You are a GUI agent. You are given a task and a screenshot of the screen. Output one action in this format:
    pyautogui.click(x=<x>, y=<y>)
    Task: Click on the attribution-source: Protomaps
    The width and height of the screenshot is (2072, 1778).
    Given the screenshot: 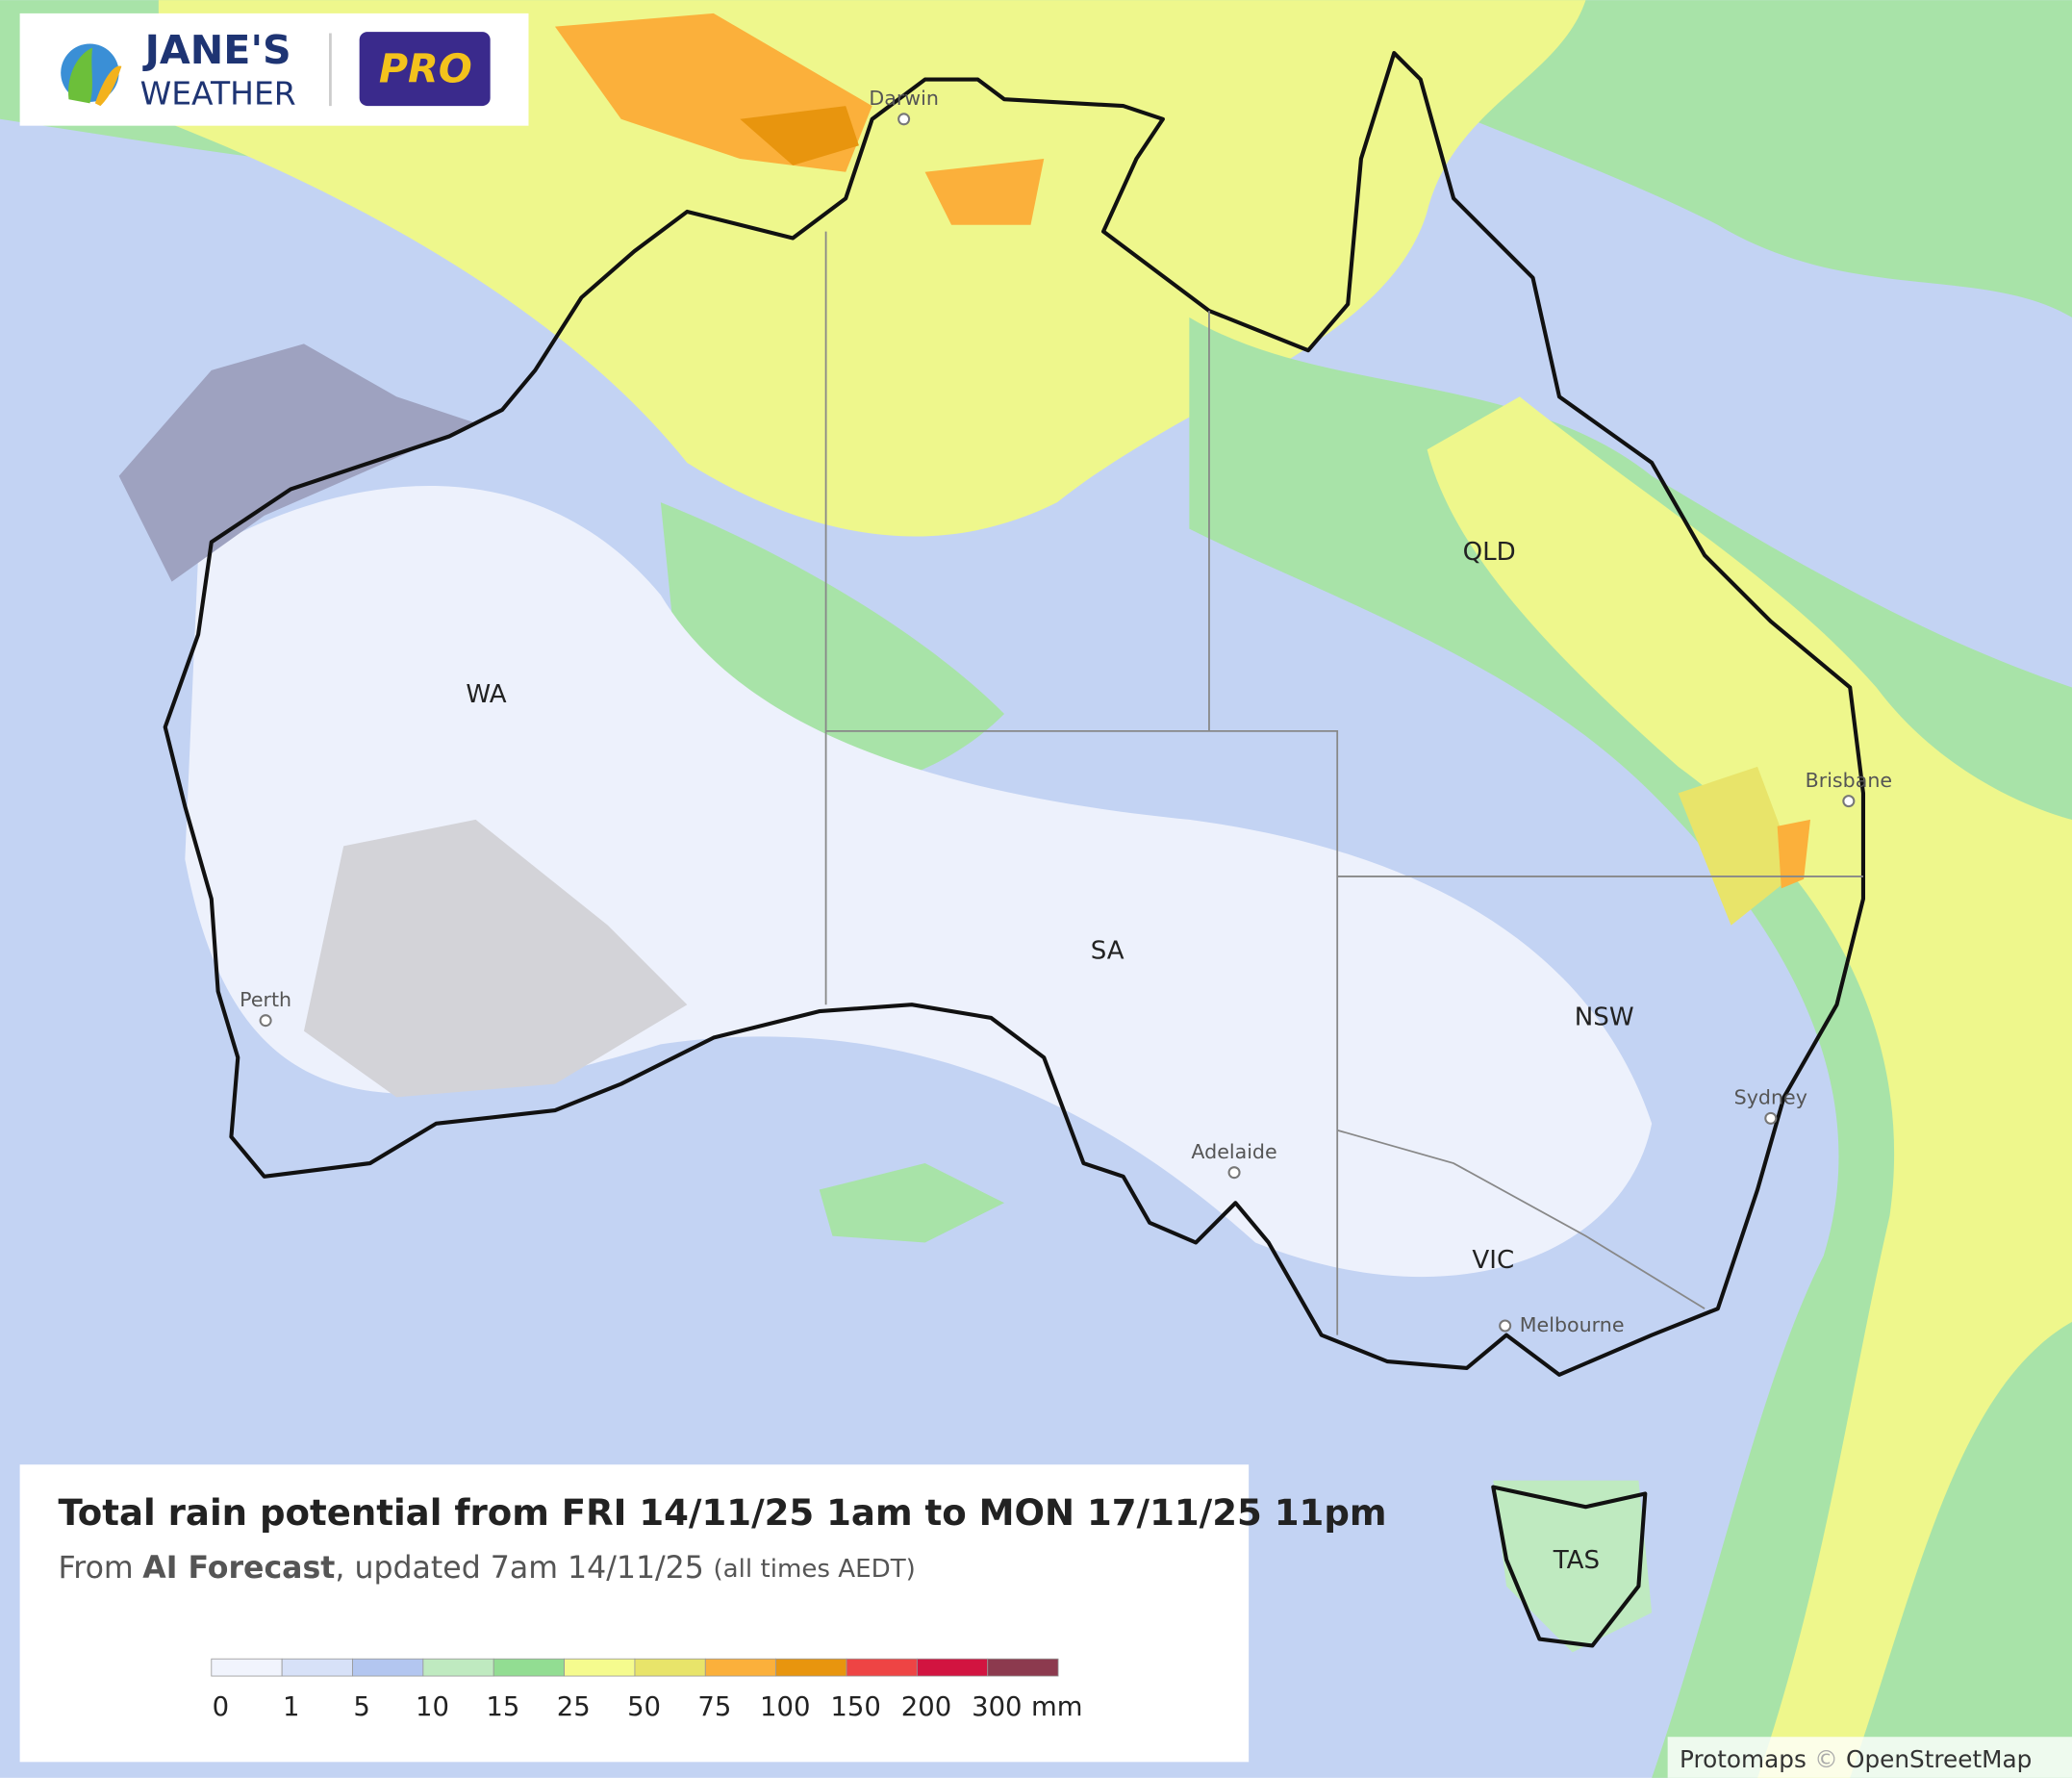 What is the action you would take?
    pyautogui.click(x=1744, y=1759)
    